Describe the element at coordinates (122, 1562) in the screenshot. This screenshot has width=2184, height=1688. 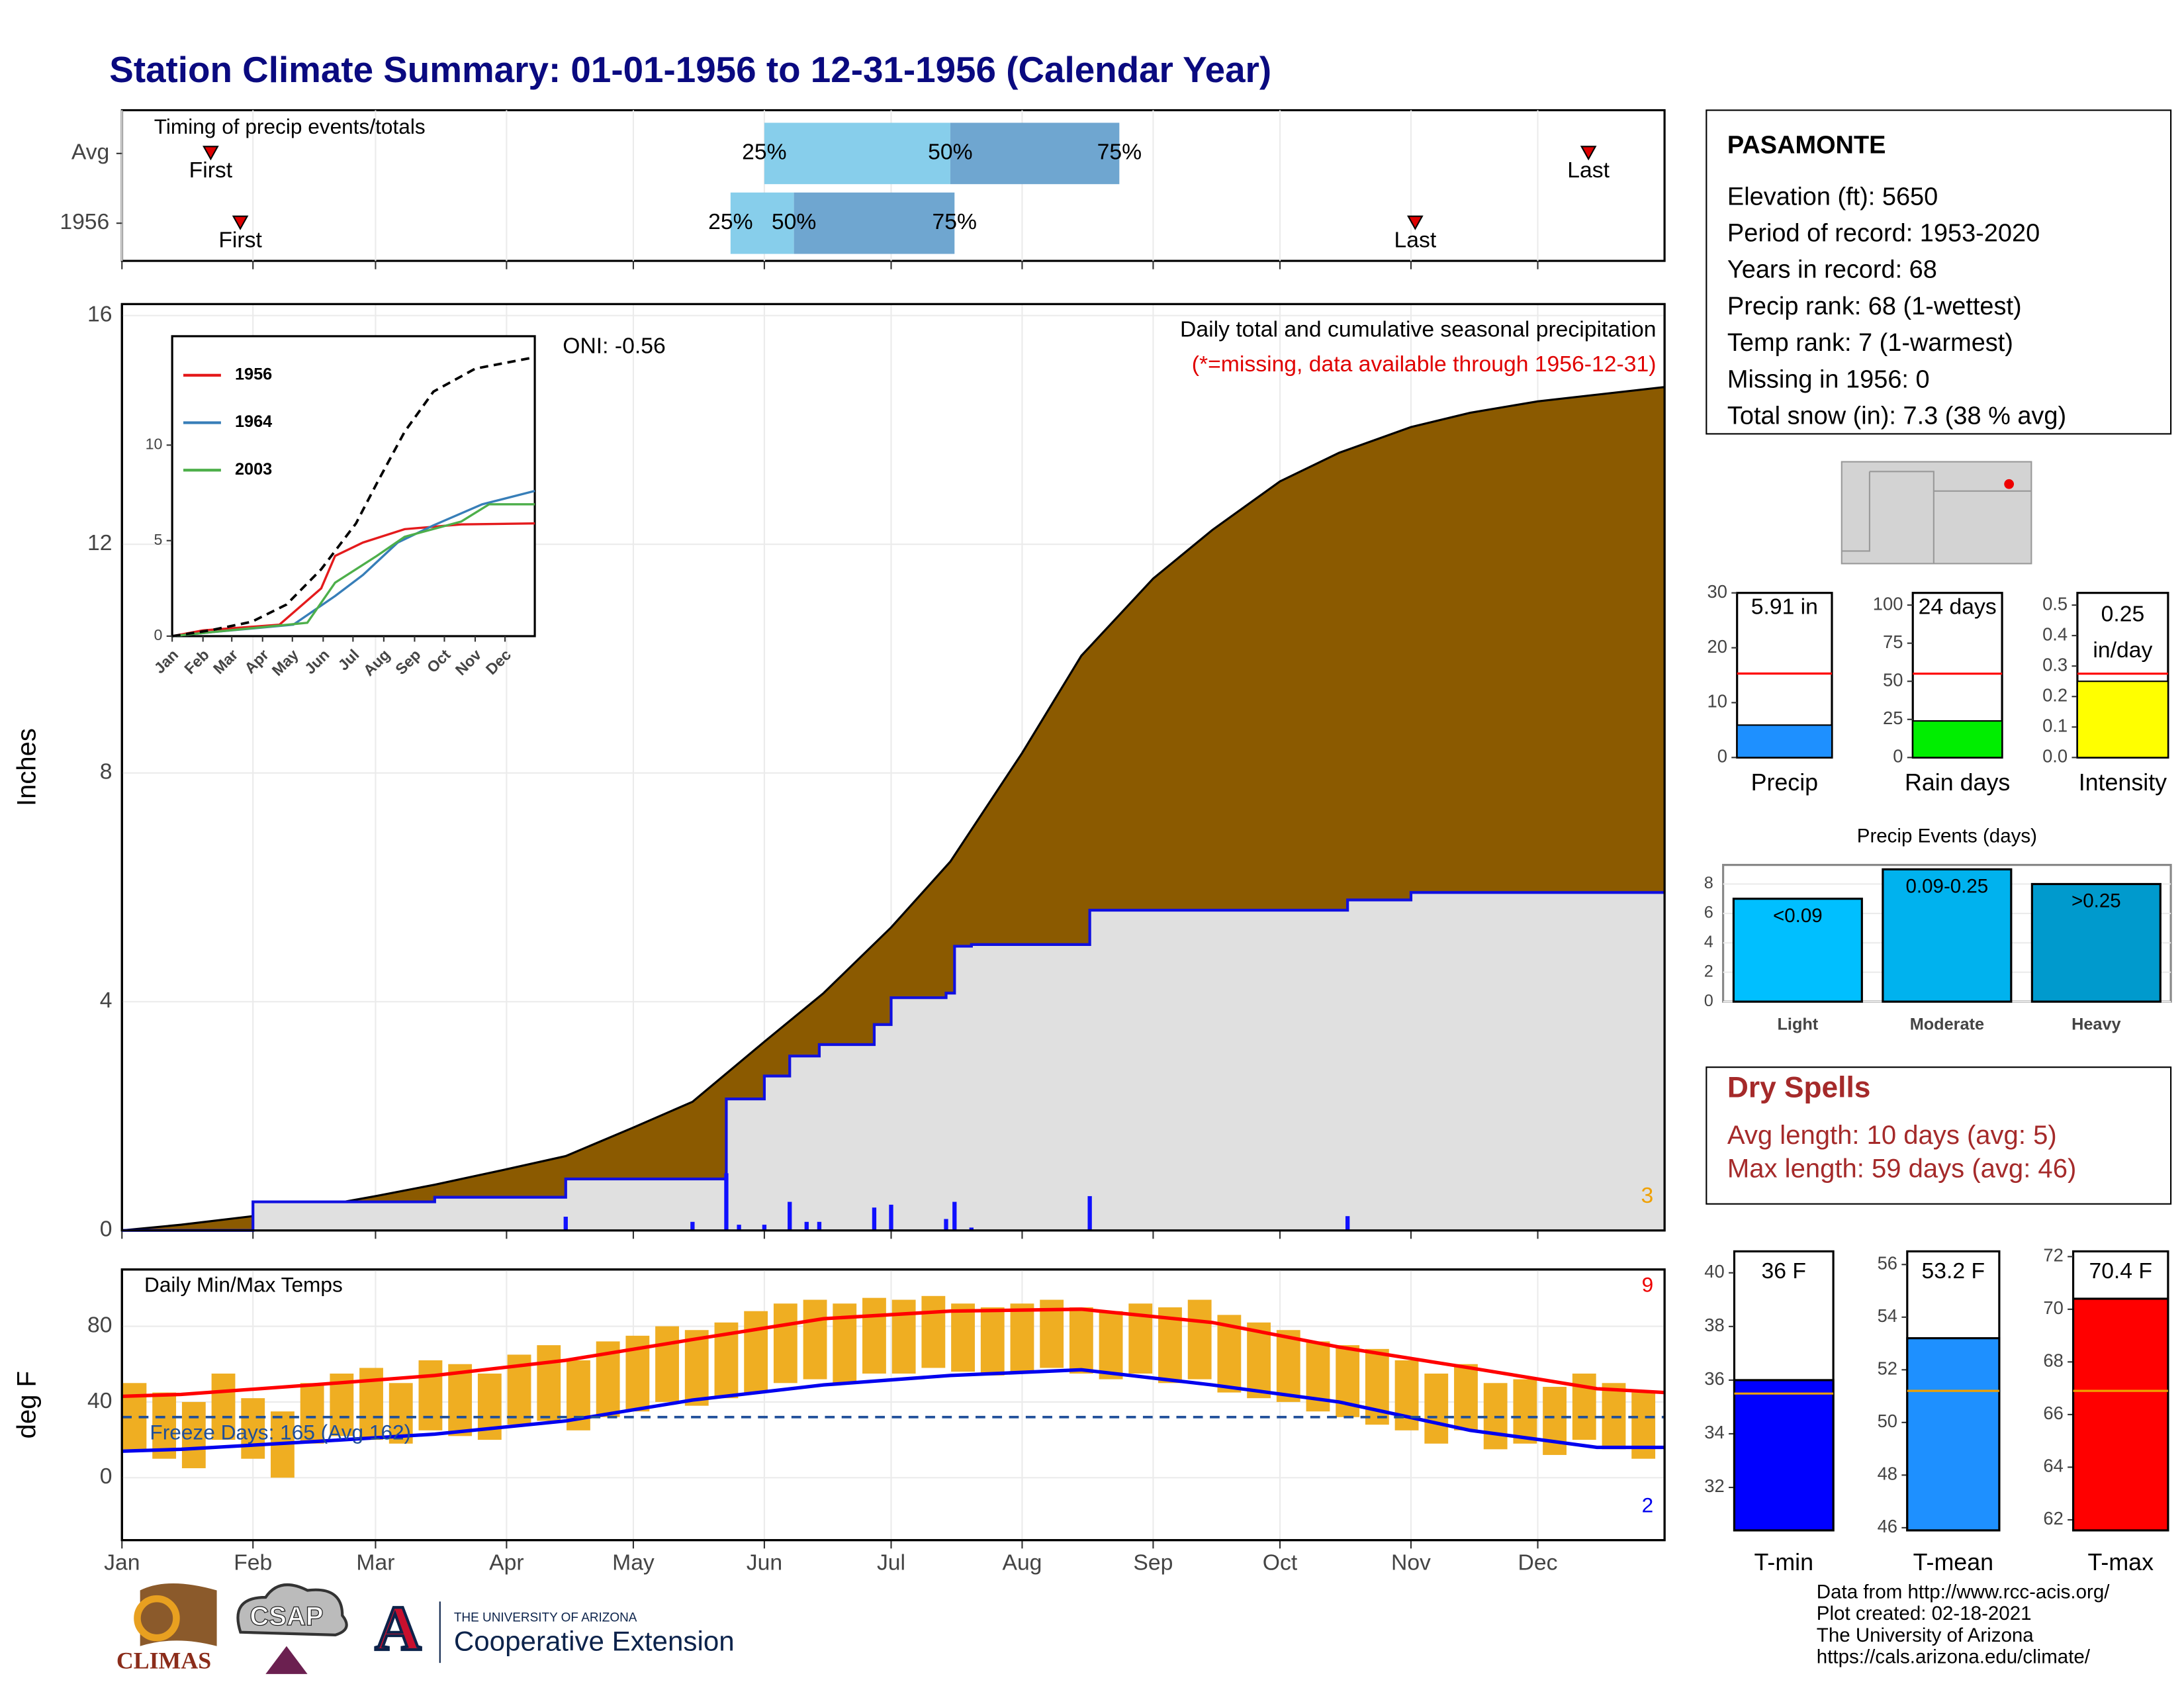
I see `x-tick-label: Jan` at that location.